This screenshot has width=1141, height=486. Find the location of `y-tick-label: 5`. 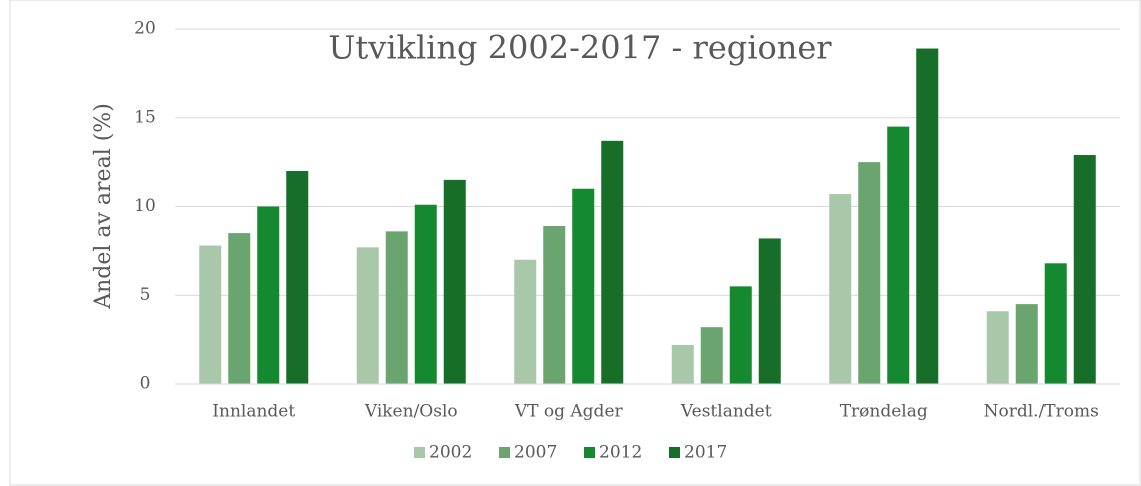

y-tick-label: 5 is located at coordinates (145, 295).